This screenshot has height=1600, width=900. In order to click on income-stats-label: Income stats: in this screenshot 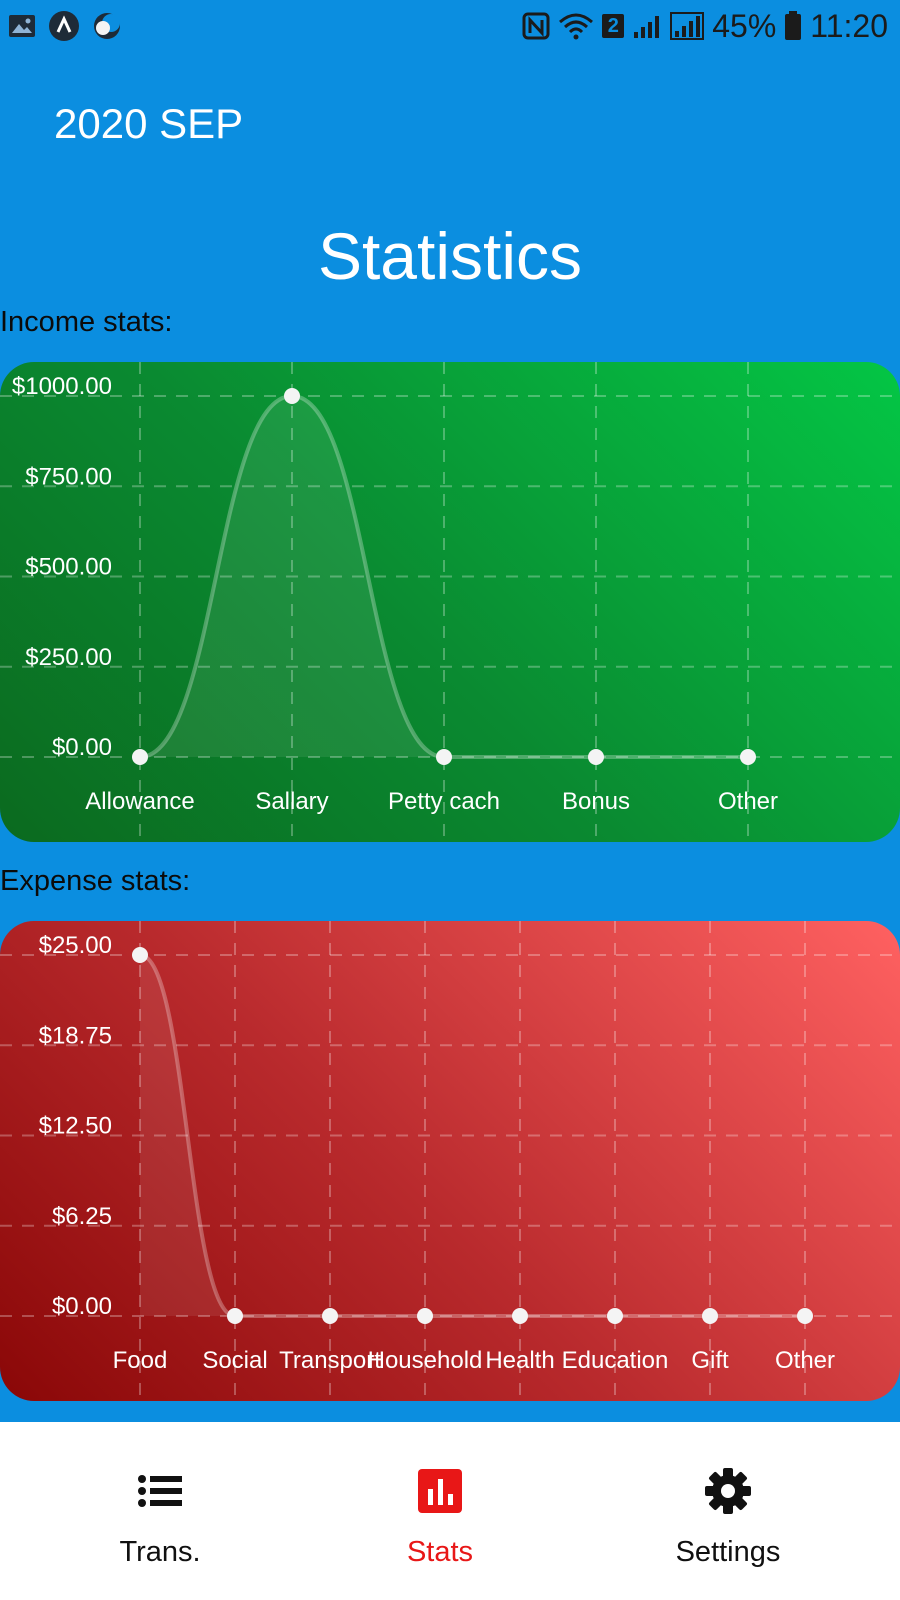, I will do `click(86, 322)`.